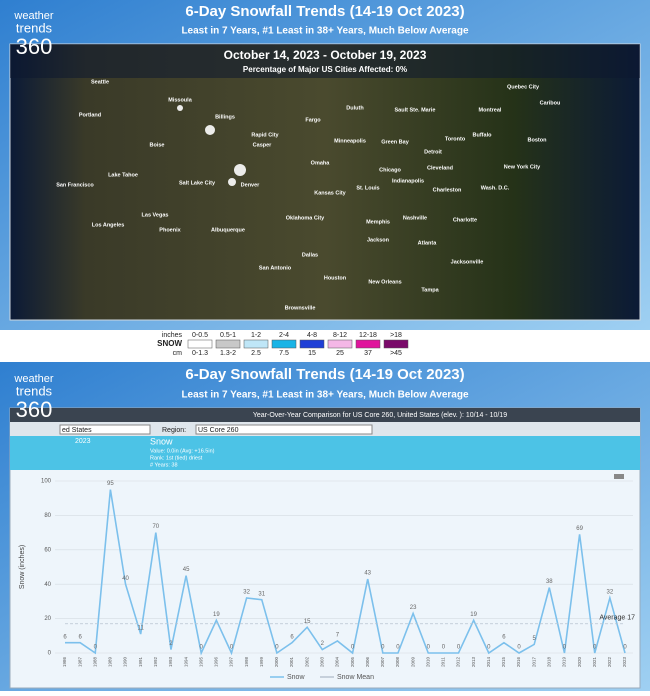 The width and height of the screenshot is (650, 696). Describe the element at coordinates (352, 661) in the screenshot. I see `x-tick-label: 2005` at that location.